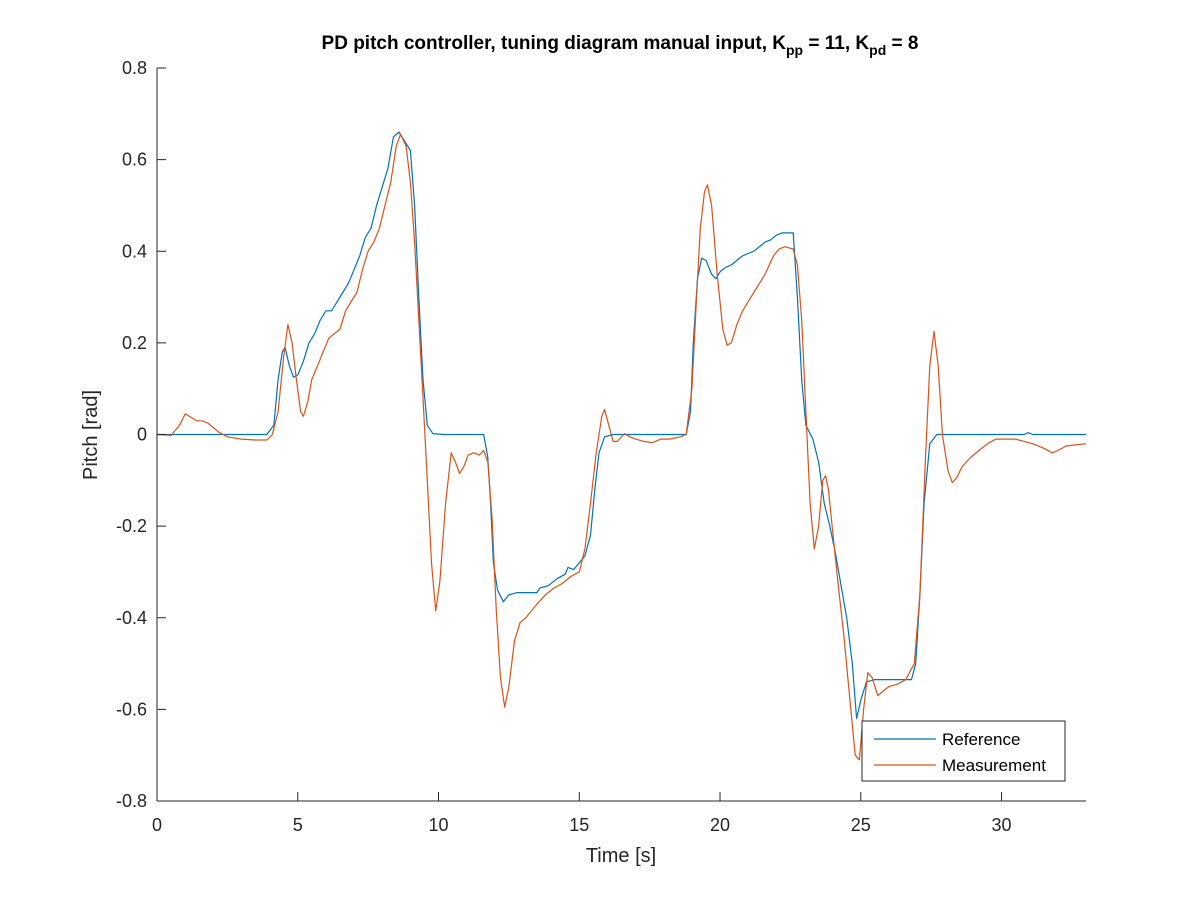  I want to click on y-tick-label: 0.4, so click(134, 251).